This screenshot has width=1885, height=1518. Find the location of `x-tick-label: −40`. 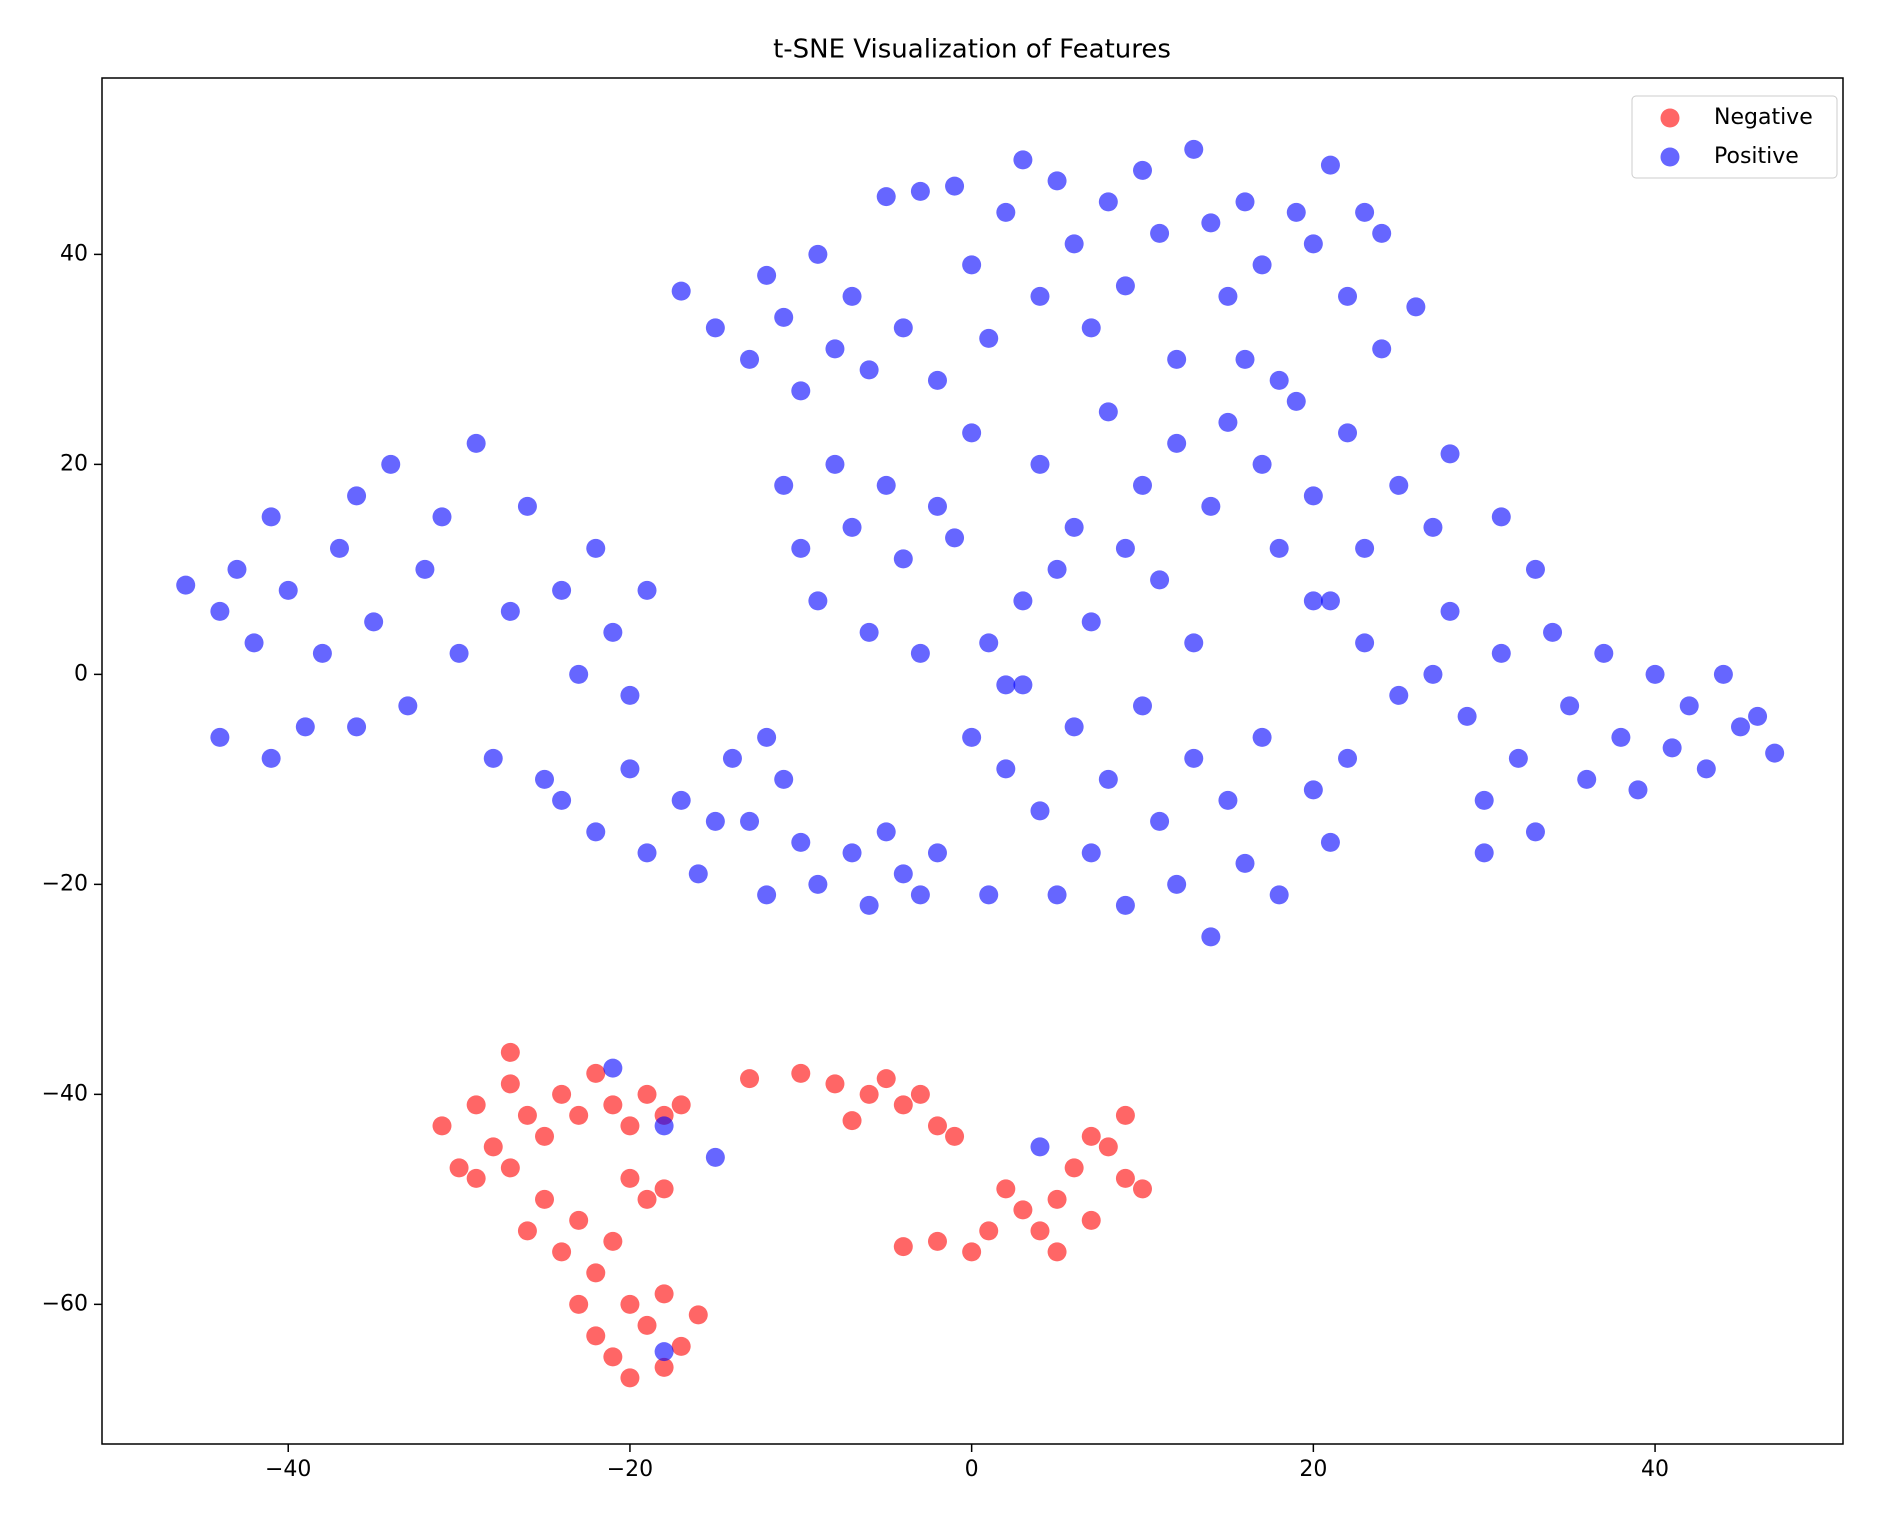

x-tick-label: −40 is located at coordinates (288, 1469).